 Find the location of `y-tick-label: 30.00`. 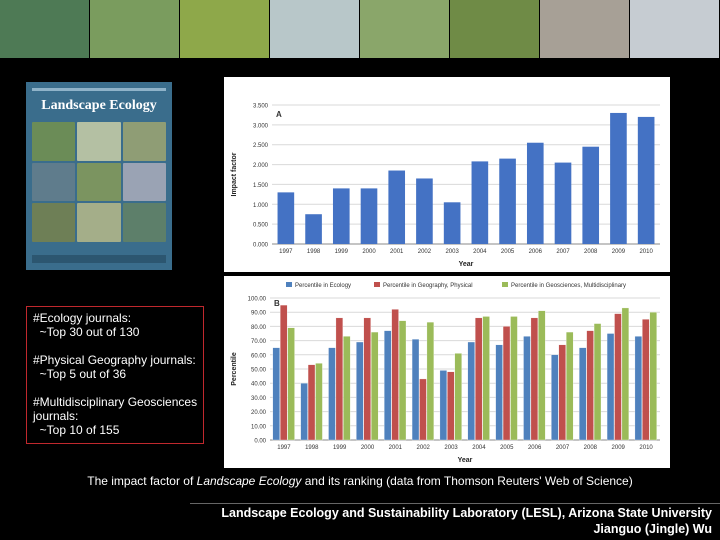

y-tick-label: 30.00 is located at coordinates (259, 399).